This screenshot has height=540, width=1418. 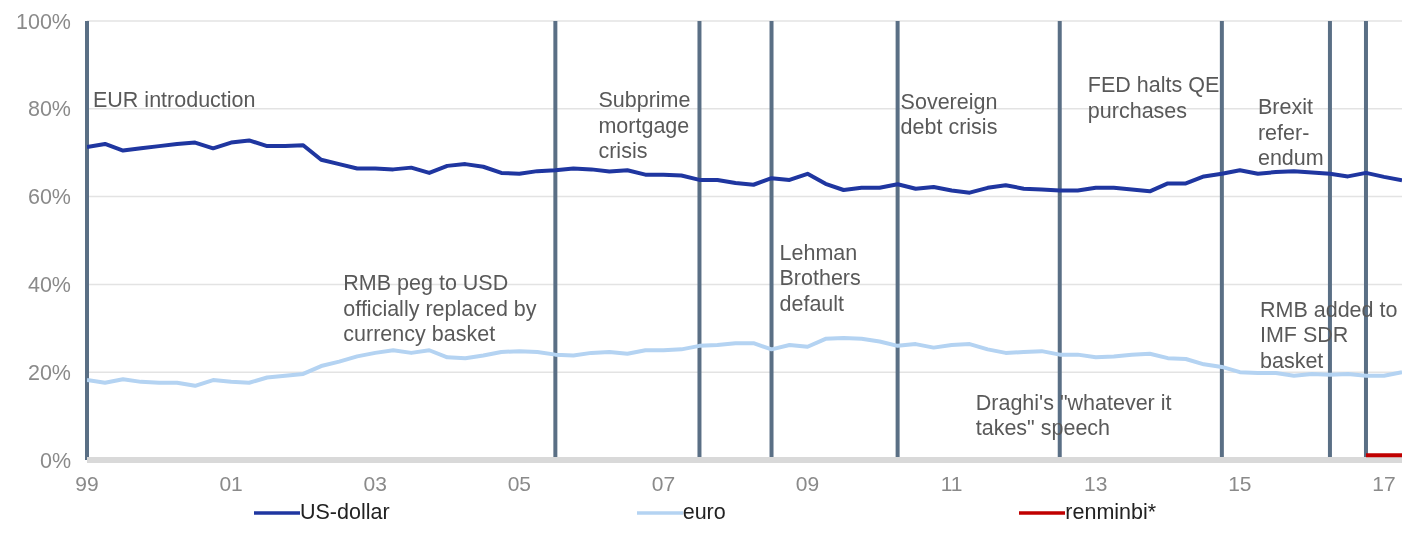 I want to click on ref-line-label: FED halts QE purchases, so click(x=1153, y=98).